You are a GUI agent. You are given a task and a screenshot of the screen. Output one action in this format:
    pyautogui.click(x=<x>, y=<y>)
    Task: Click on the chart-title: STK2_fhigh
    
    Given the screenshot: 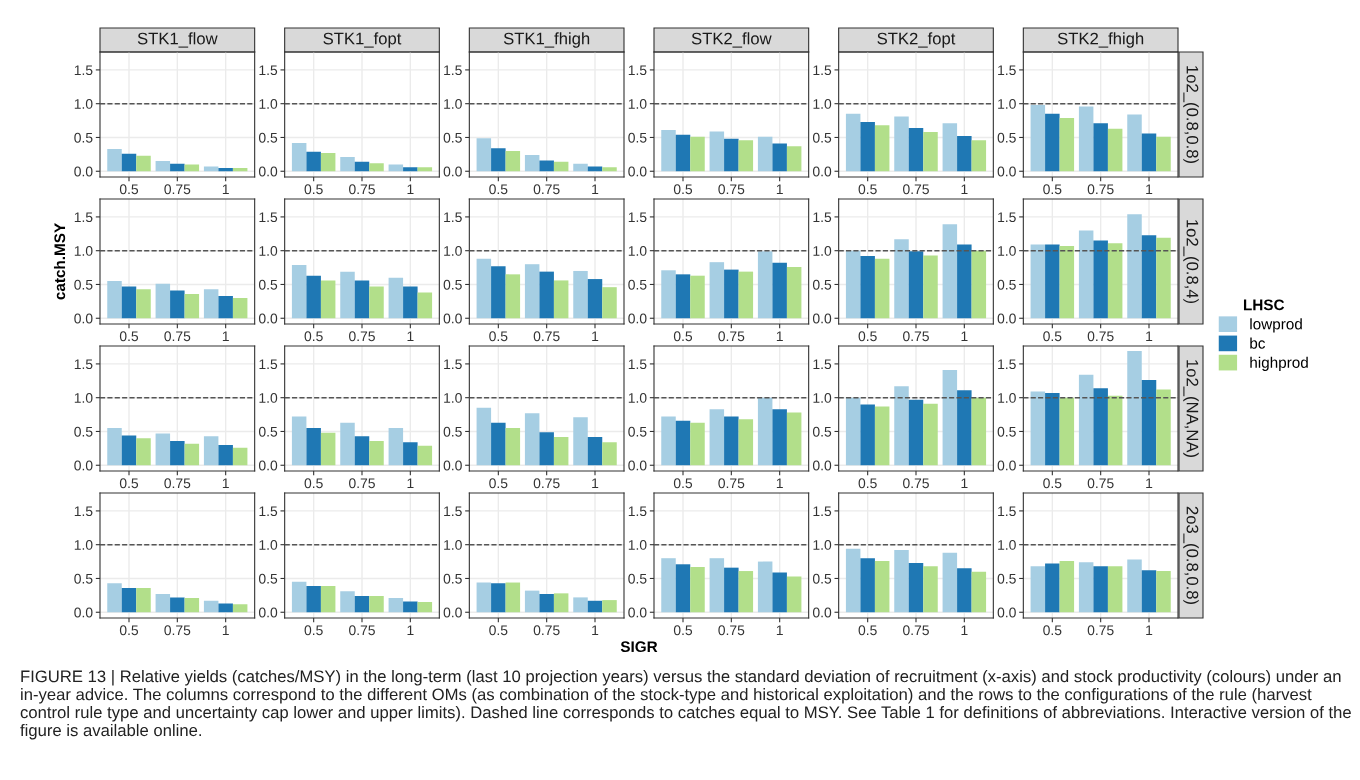 What is the action you would take?
    pyautogui.click(x=1100, y=40)
    